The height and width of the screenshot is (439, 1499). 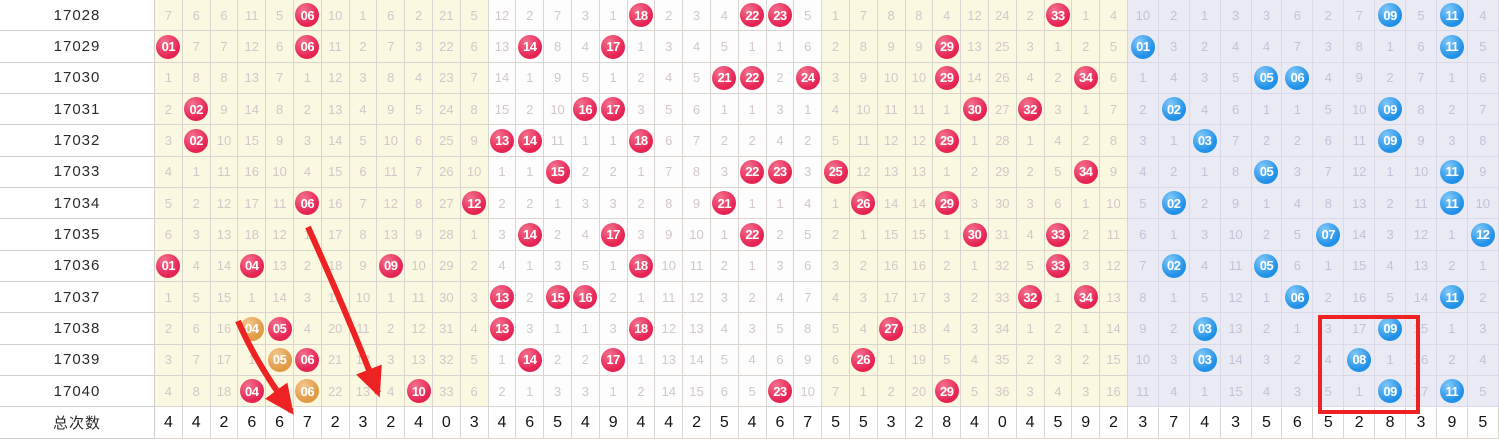 I want to click on miss-count-cell: 24, so click(x=1002, y=16).